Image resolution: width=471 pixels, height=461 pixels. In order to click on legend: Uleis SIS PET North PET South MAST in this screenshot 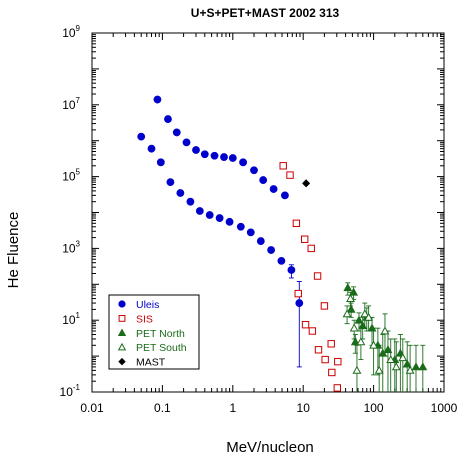, I will do `click(154, 332)`.